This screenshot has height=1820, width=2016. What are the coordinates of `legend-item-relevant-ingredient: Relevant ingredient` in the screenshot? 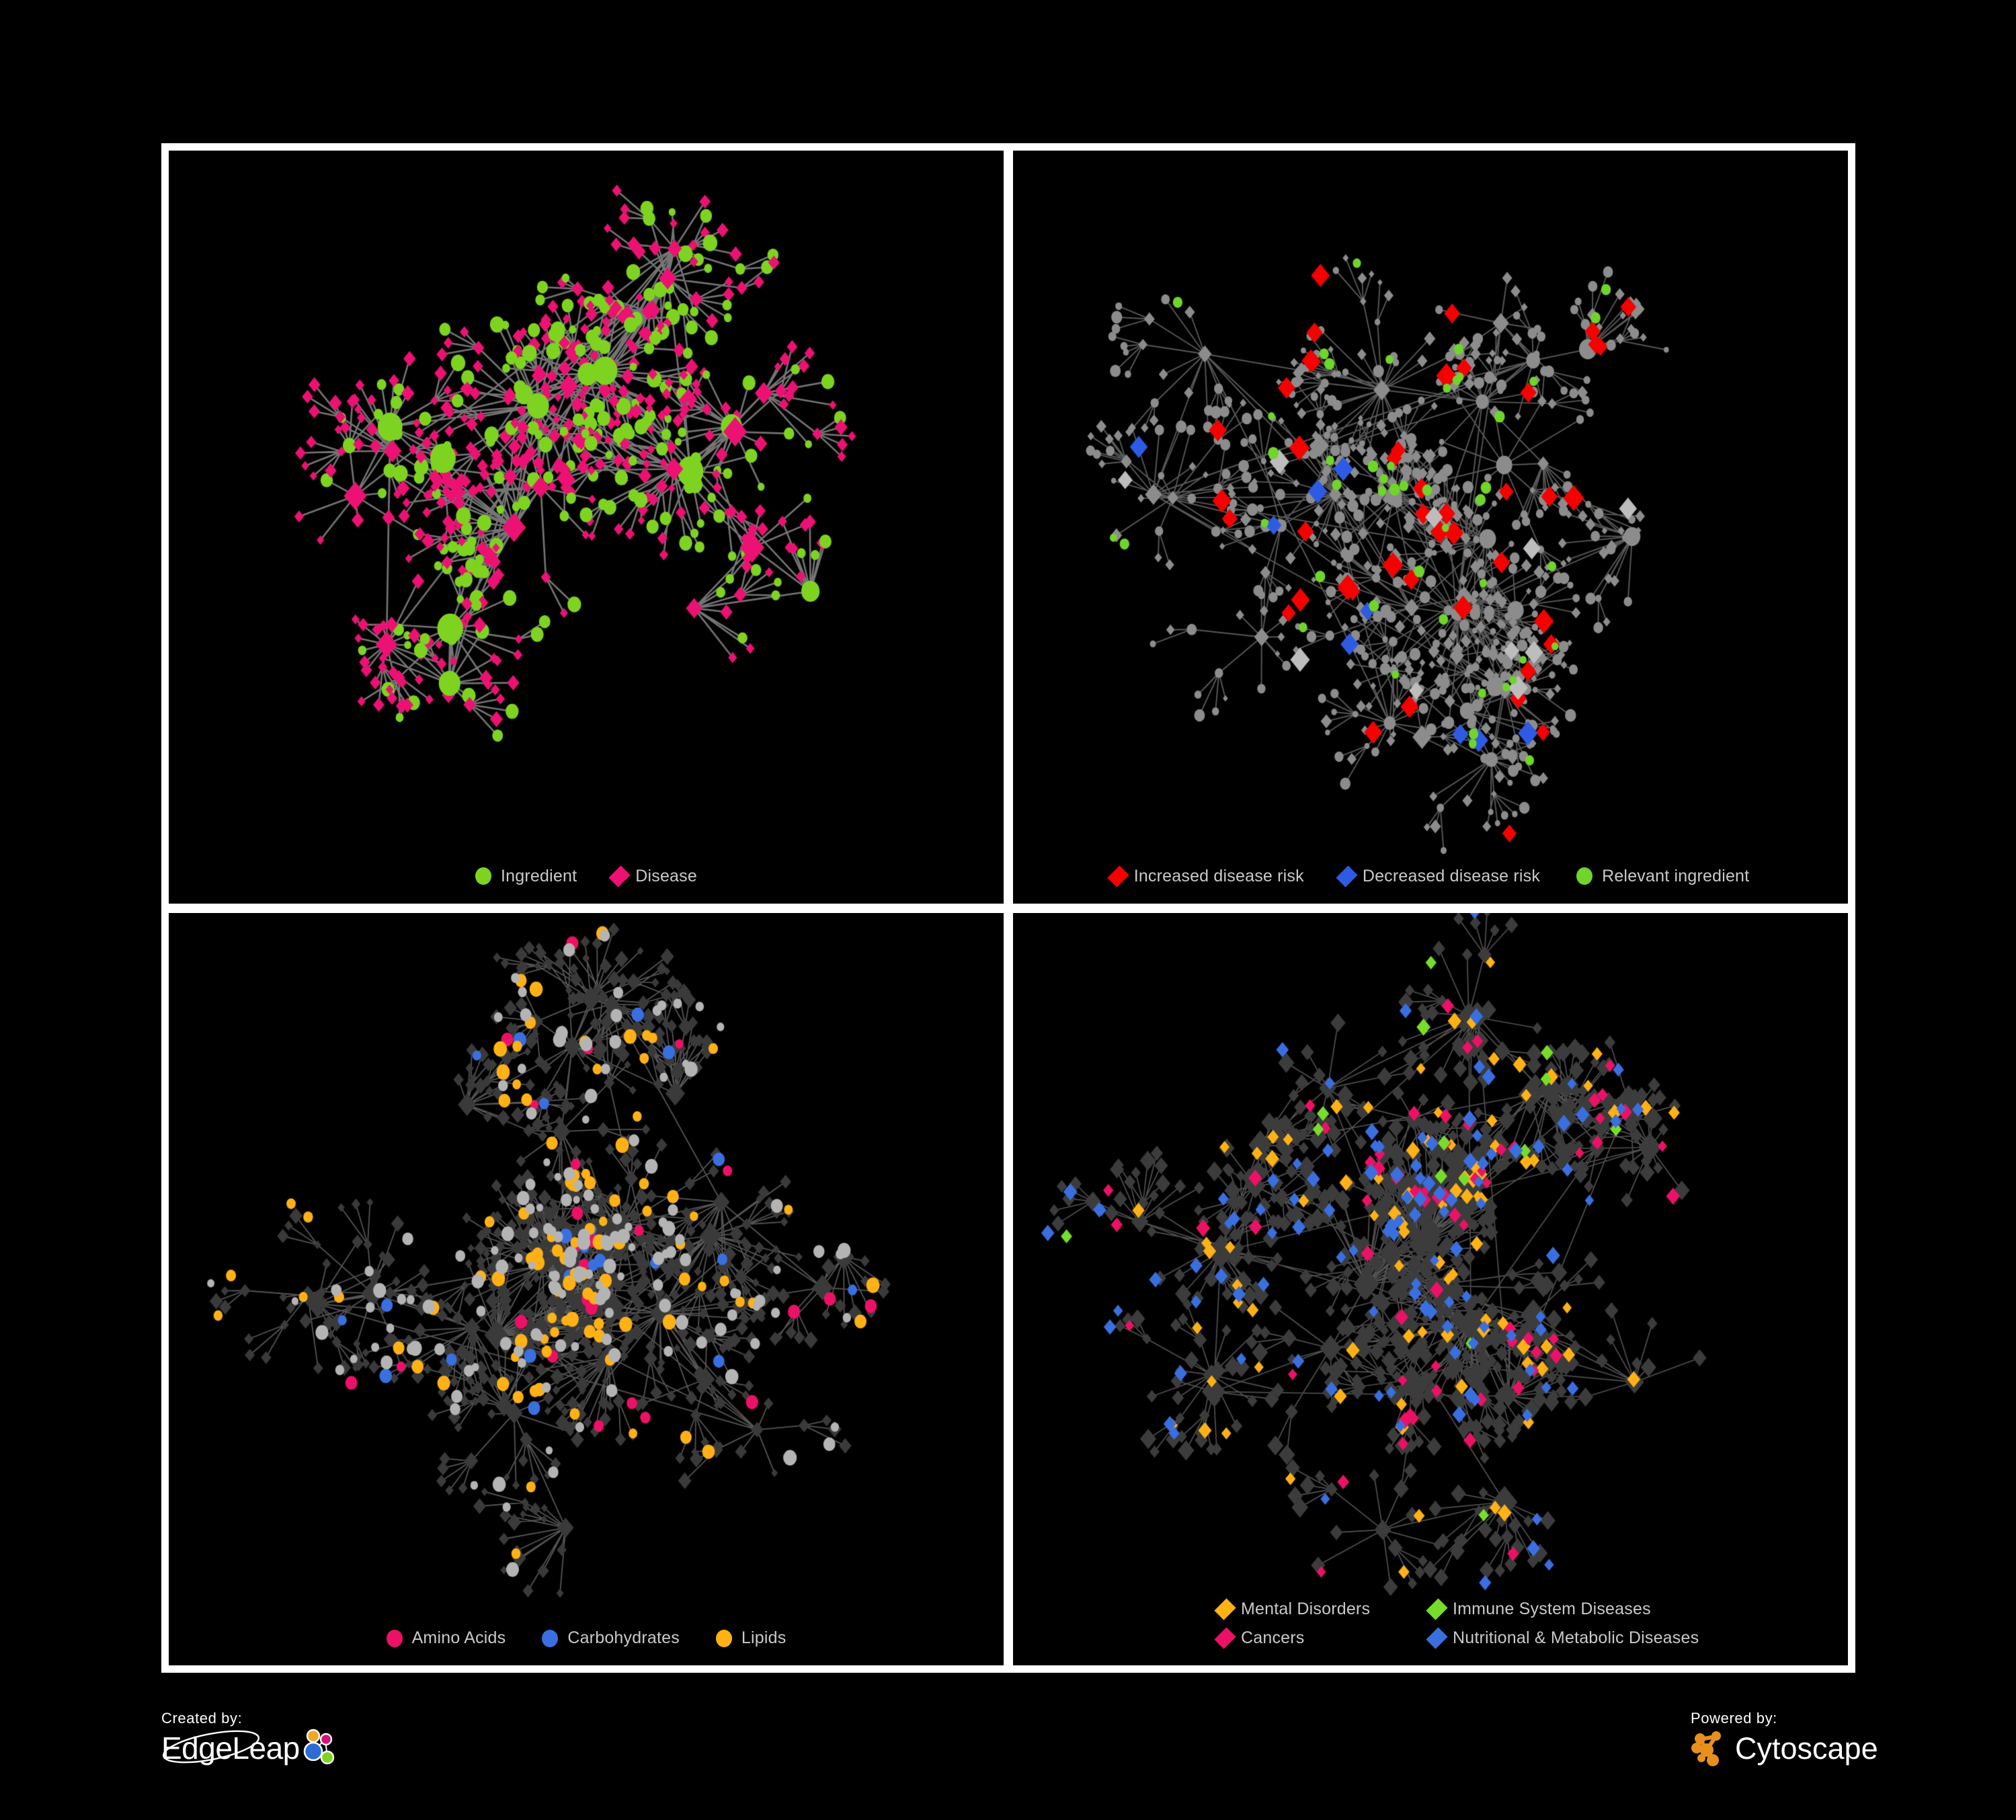 It's located at (1662, 876).